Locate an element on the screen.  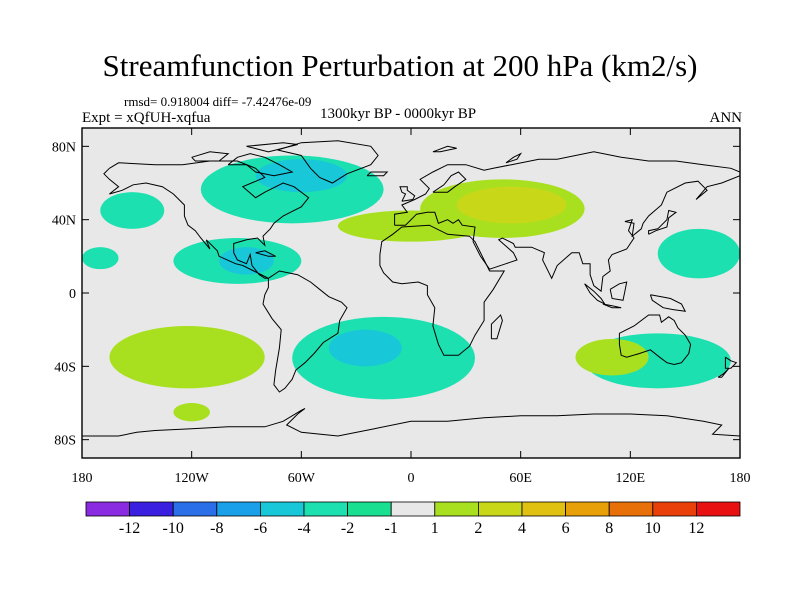
y-tick-label-0: 80N is located at coordinates (64, 147).